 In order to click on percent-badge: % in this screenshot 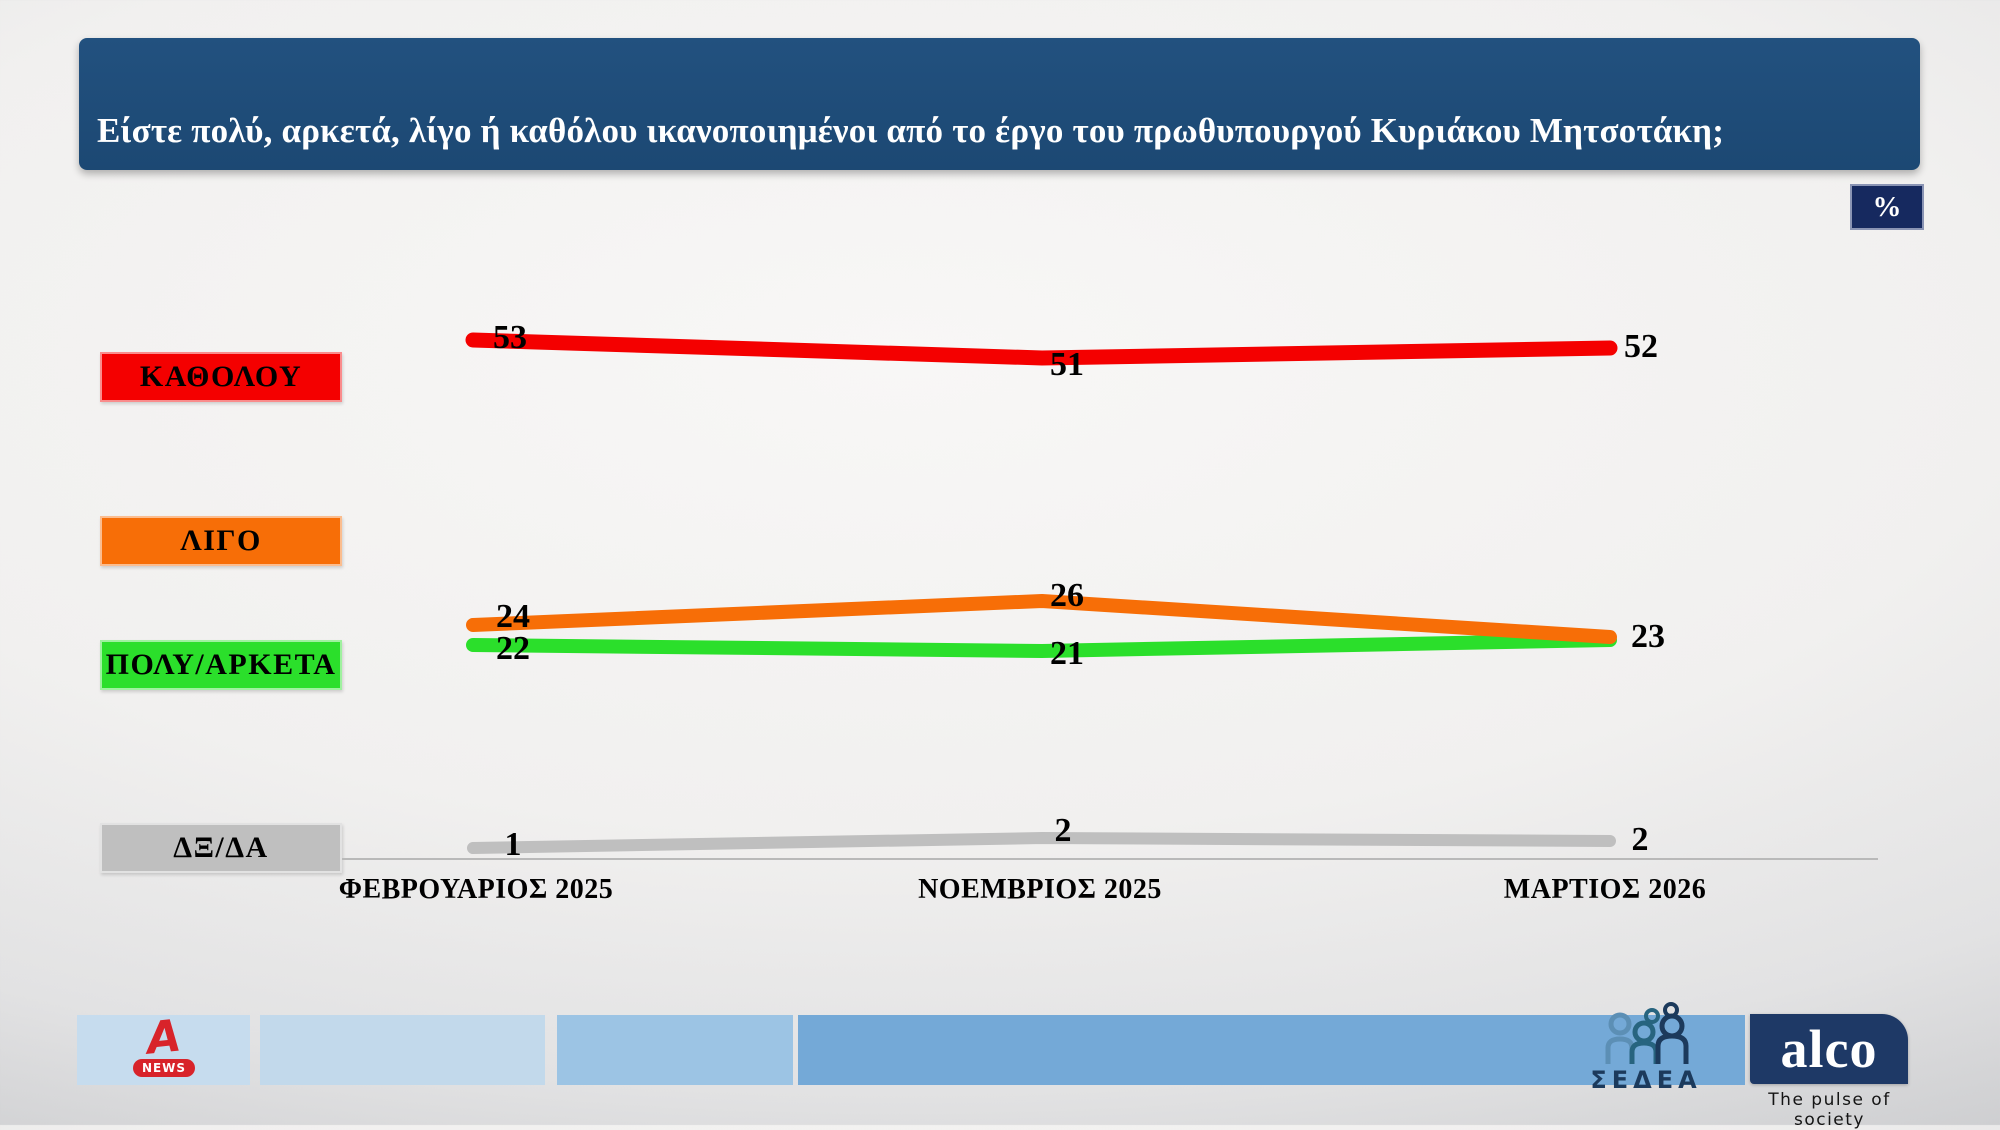, I will do `click(1887, 207)`.